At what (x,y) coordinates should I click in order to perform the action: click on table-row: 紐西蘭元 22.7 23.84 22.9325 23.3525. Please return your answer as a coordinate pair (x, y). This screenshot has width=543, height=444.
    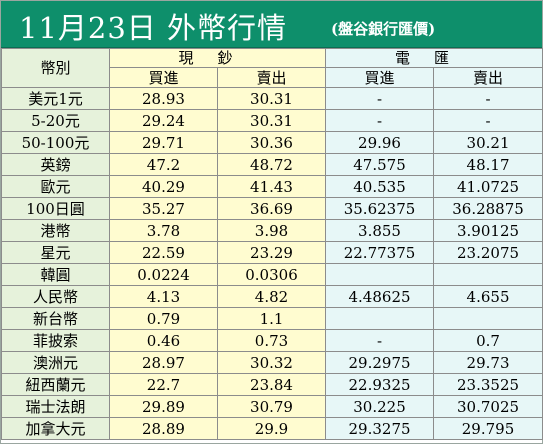
    Looking at the image, I should click on (272, 384).